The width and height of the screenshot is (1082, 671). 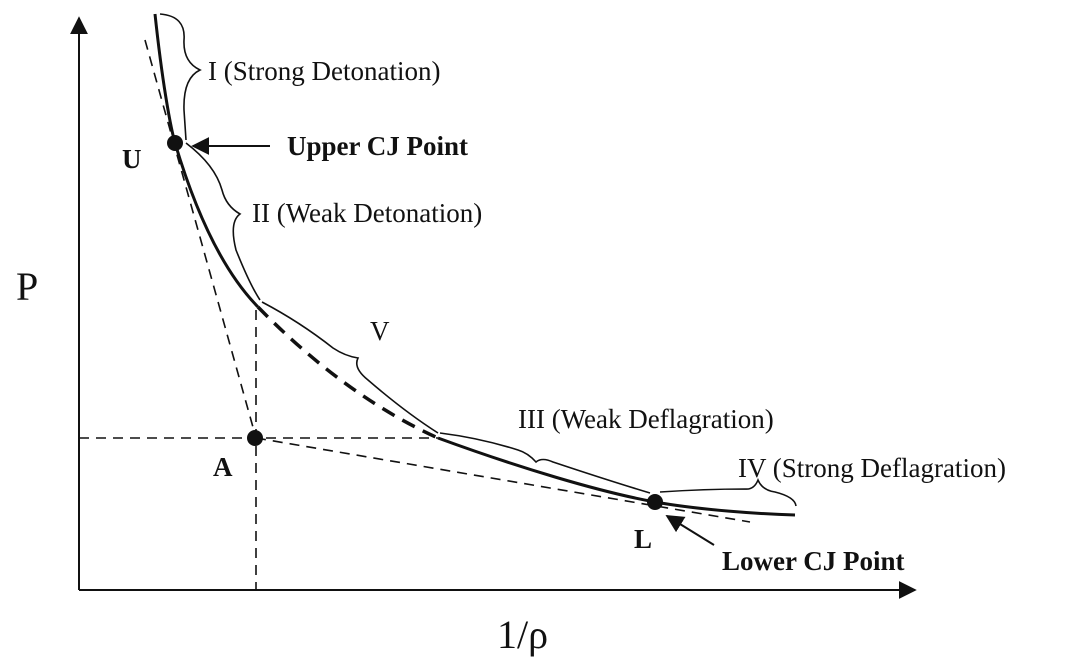 I want to click on lower-rayleigh-line, so click(x=503, y=480).